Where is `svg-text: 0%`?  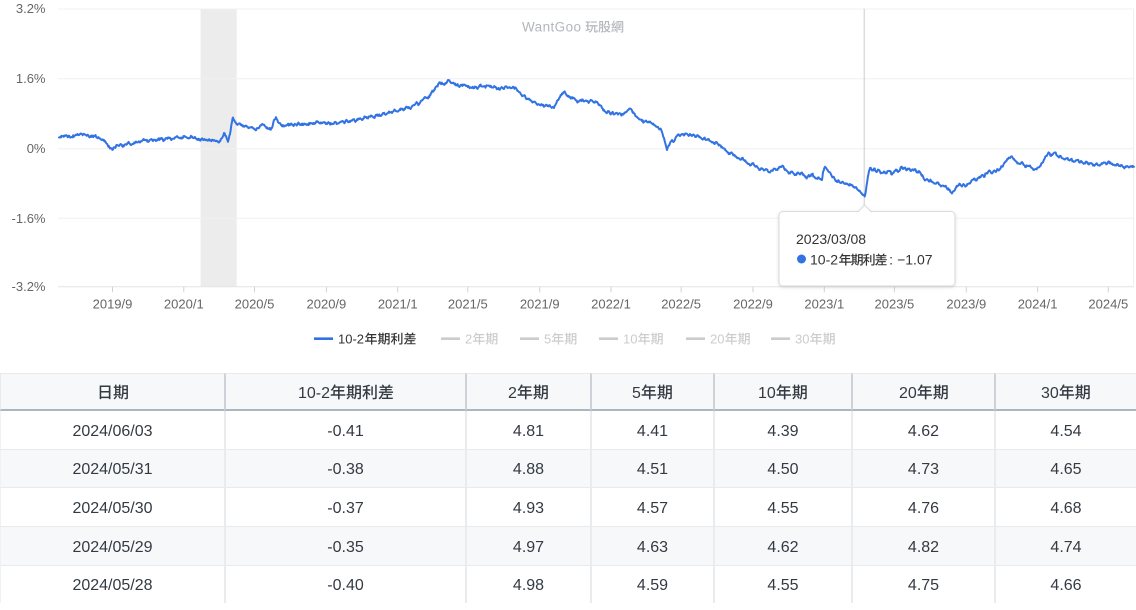
svg-text: 0% is located at coordinates (36, 148).